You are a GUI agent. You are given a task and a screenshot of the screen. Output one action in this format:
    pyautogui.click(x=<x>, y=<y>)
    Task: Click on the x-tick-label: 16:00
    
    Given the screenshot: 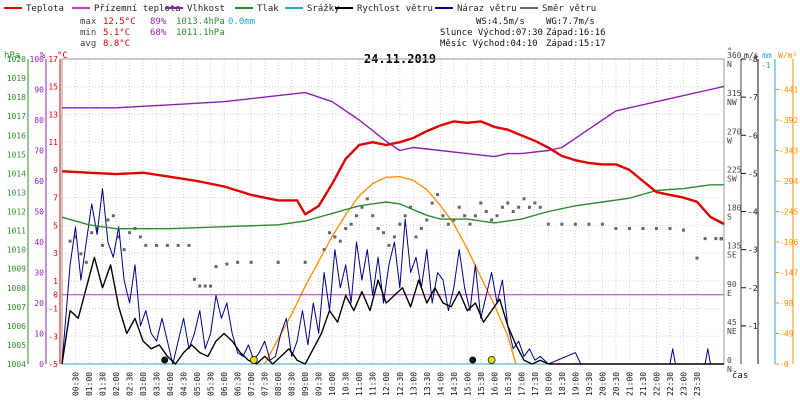 What is the action you would take?
    pyautogui.click(x=494, y=384)
    